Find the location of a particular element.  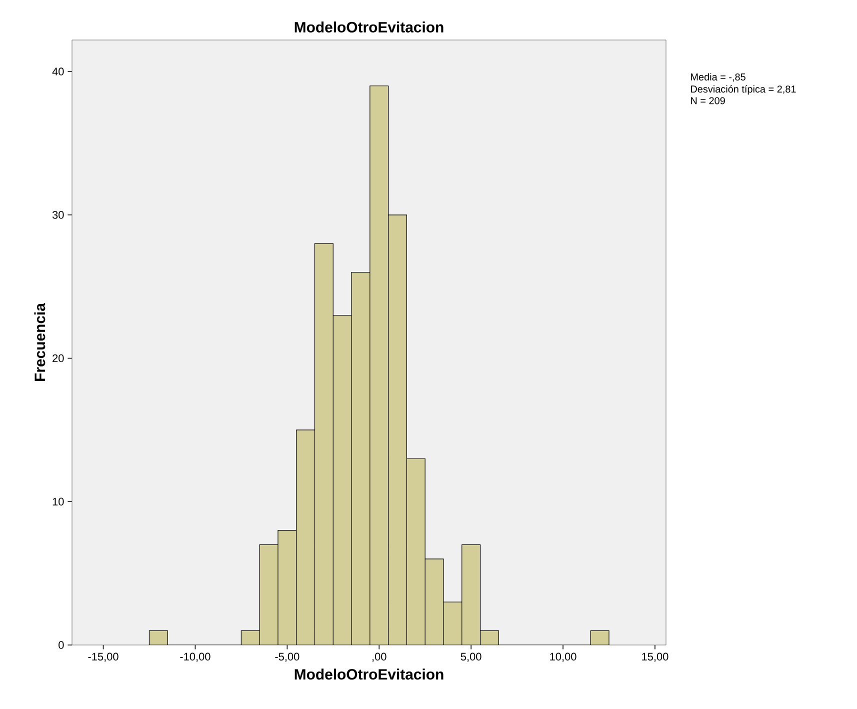

y-tick-label: 40 is located at coordinates (58, 72).